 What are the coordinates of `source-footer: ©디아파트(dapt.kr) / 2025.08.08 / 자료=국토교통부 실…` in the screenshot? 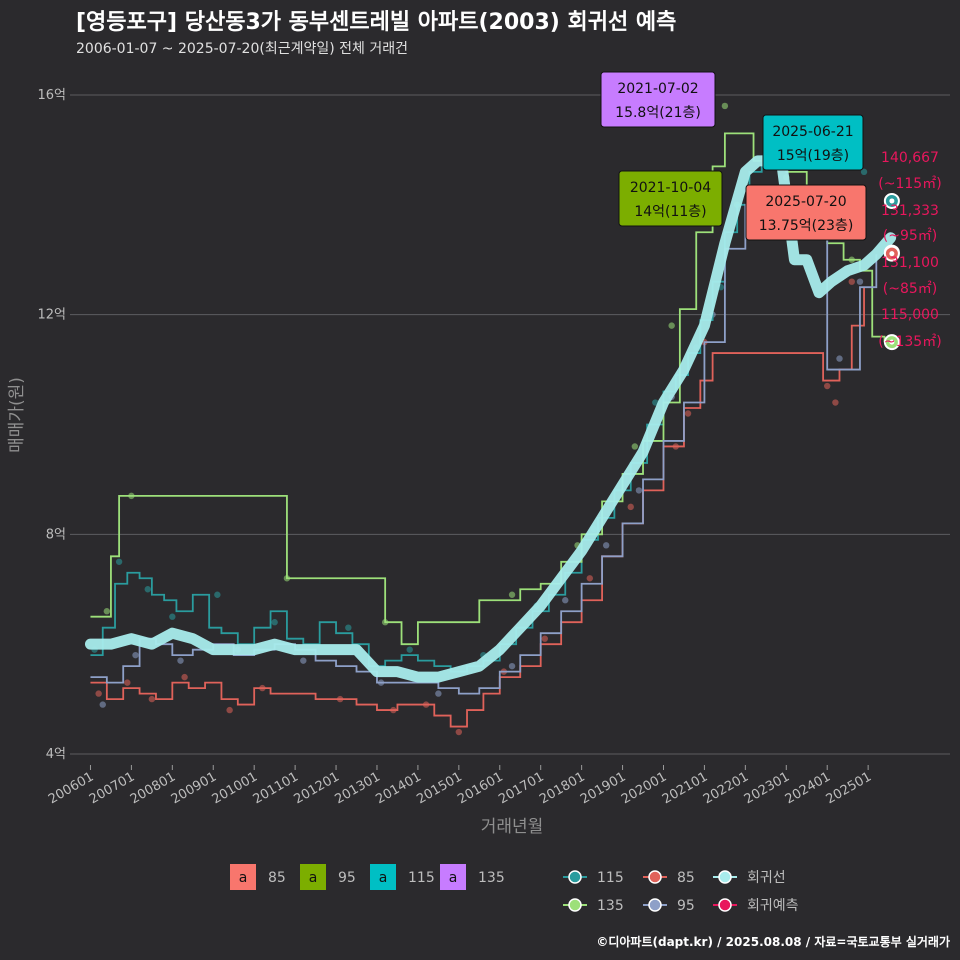 It's located at (773, 942).